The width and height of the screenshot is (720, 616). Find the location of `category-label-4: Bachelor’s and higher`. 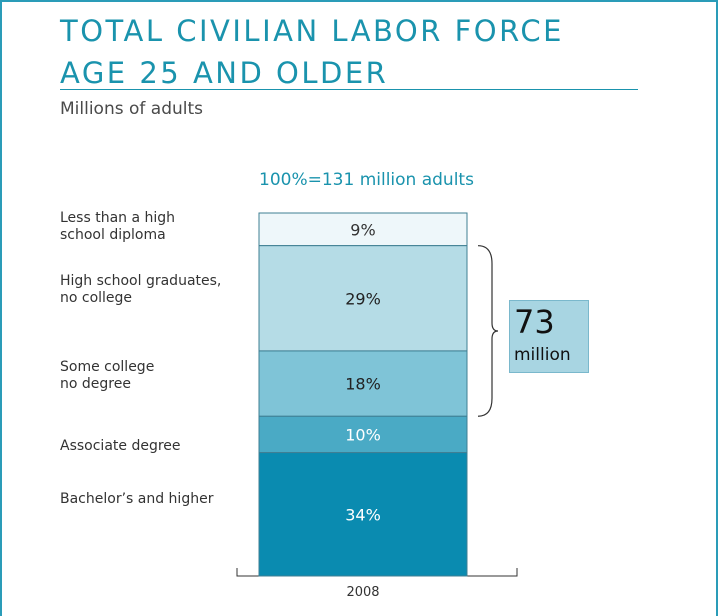

category-label-4: Bachelor’s and higher is located at coordinates (160, 499).